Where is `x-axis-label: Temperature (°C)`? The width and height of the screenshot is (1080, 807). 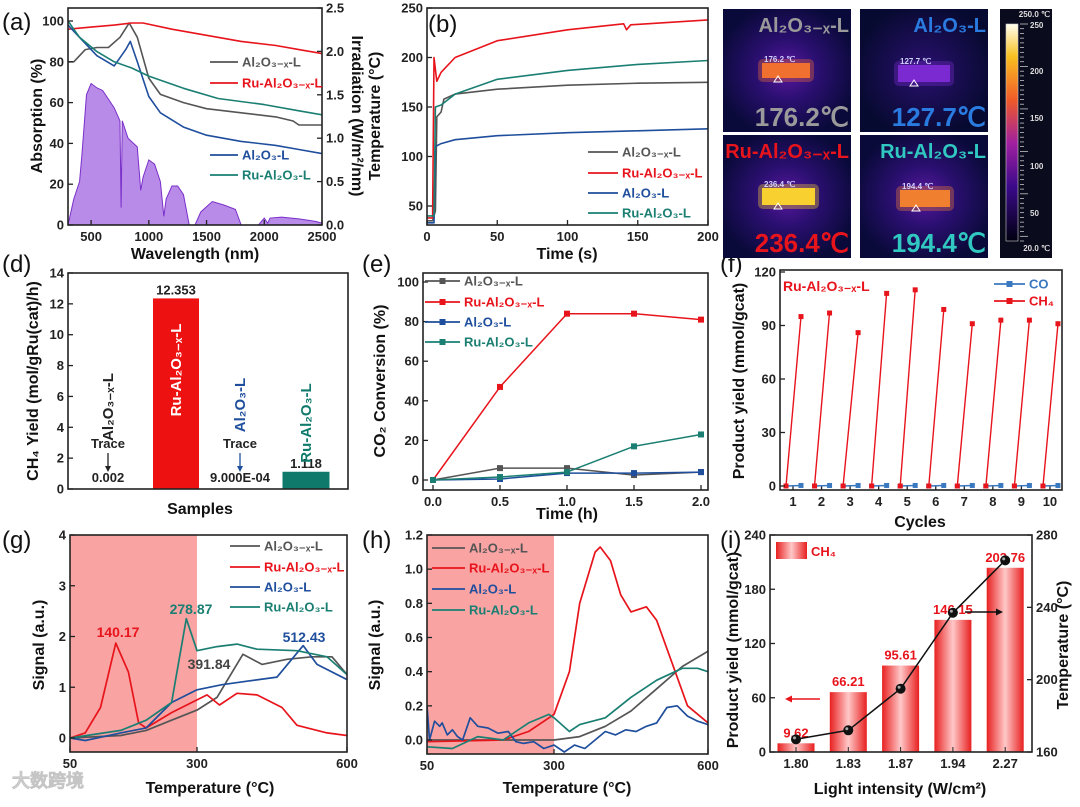
x-axis-label: Temperature (°C) is located at coordinates (210, 788).